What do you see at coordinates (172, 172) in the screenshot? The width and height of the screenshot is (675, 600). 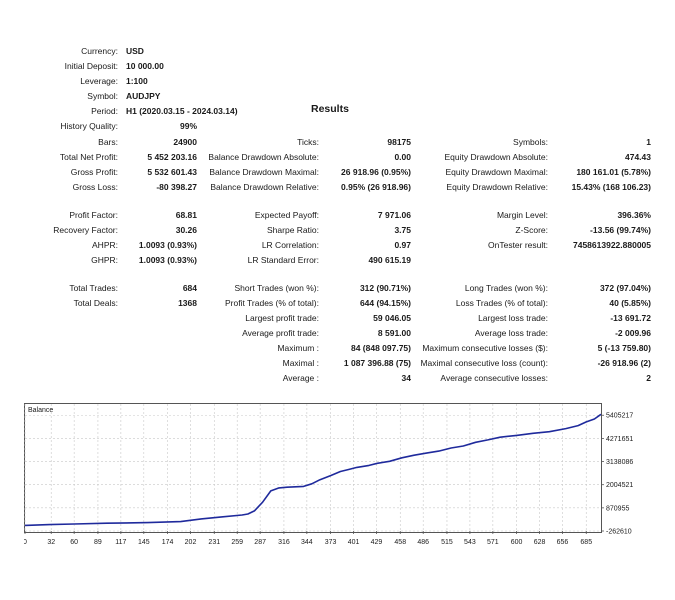 I see `gross-profit-value: 5 532 601.43` at bounding box center [172, 172].